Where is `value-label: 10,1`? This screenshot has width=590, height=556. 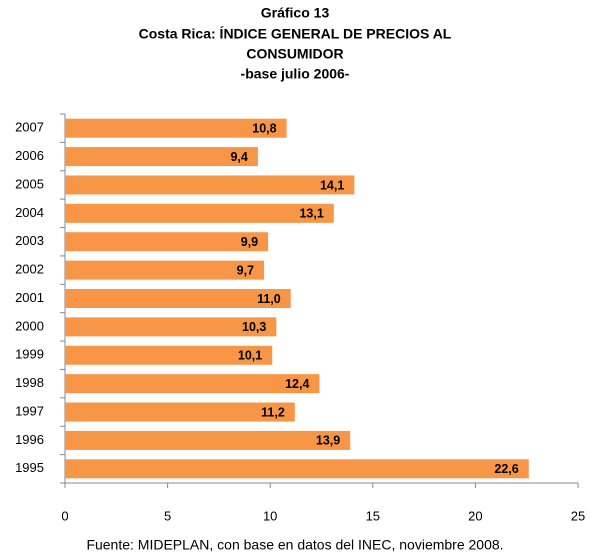
value-label: 10,1 is located at coordinates (250, 356).